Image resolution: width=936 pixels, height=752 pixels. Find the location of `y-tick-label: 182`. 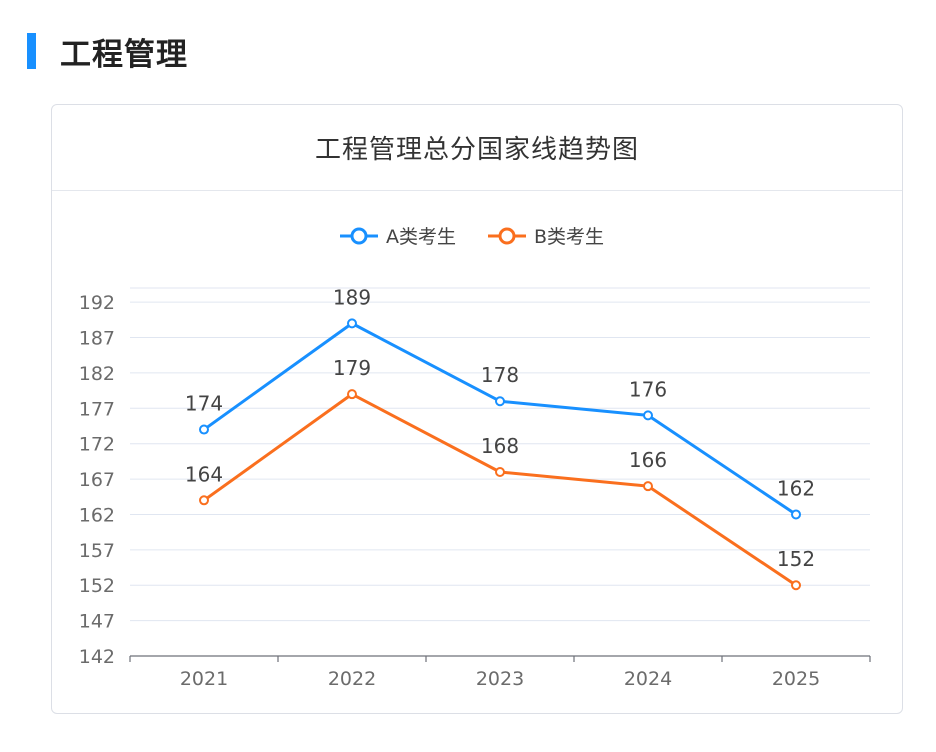

y-tick-label: 182 is located at coordinates (97, 374).